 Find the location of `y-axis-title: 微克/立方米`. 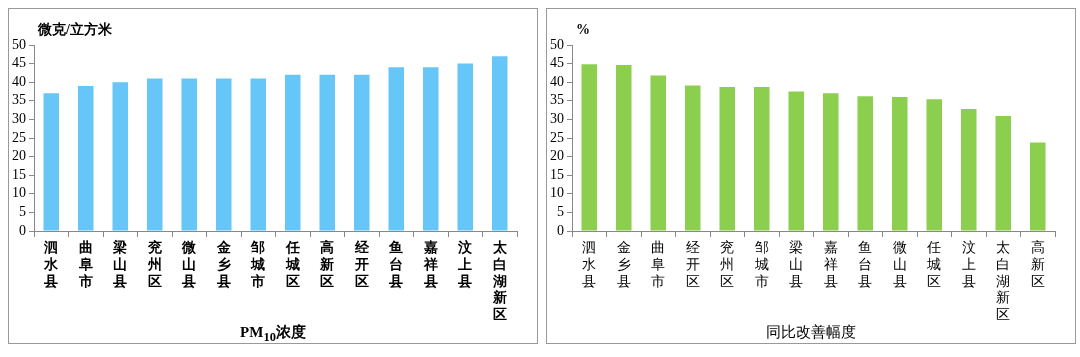

y-axis-title: 微克/立方米 is located at coordinates (75, 28).